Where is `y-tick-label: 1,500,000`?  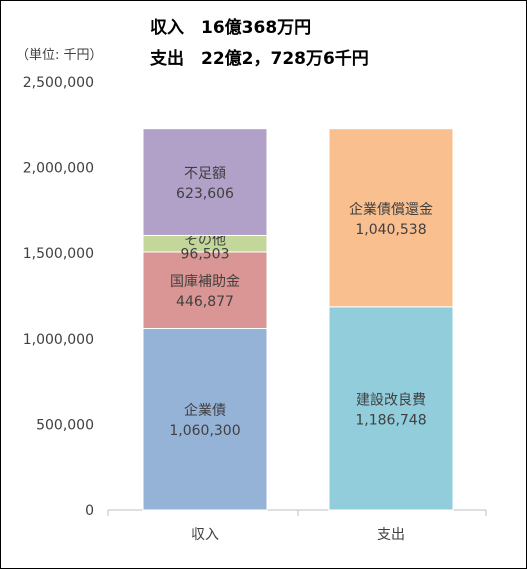 y-tick-label: 1,500,000 is located at coordinates (58, 254).